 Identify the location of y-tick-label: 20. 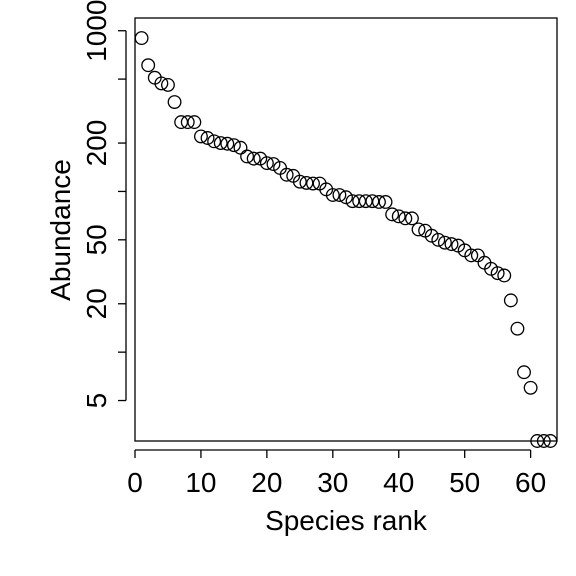
(96, 303).